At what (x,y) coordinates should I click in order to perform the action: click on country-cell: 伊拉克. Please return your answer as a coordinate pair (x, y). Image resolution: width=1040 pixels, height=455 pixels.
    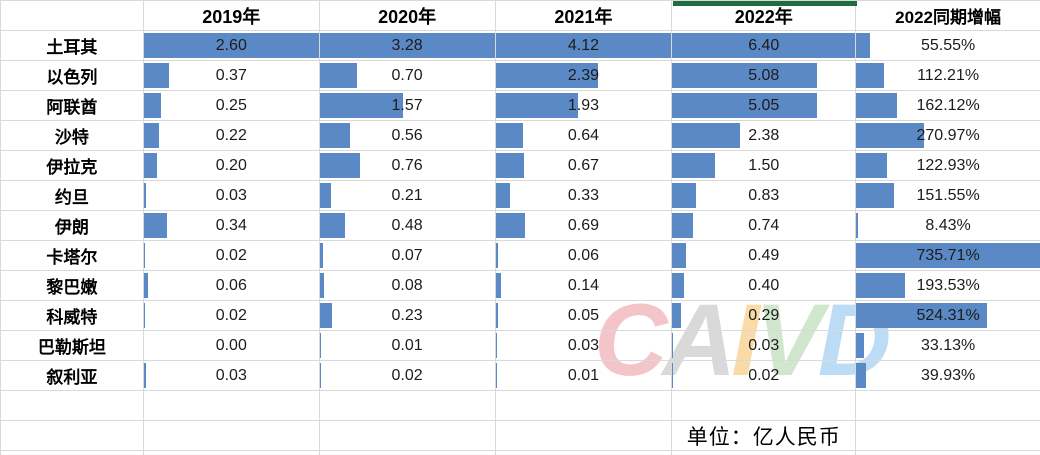
    Looking at the image, I should click on (72, 166).